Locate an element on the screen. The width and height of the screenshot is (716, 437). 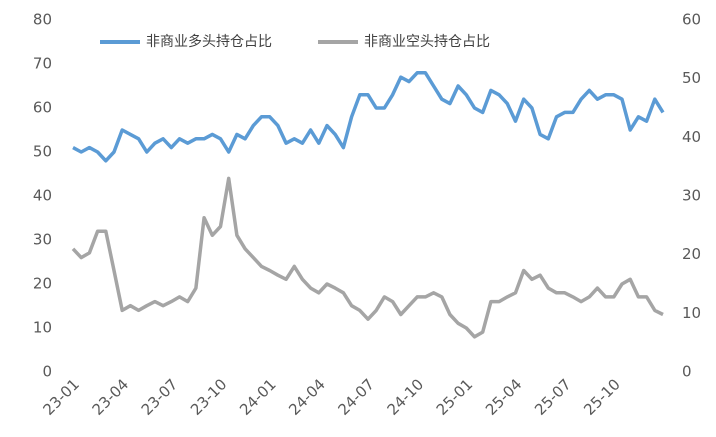
y2-tick-label: 10 is located at coordinates (691, 313).